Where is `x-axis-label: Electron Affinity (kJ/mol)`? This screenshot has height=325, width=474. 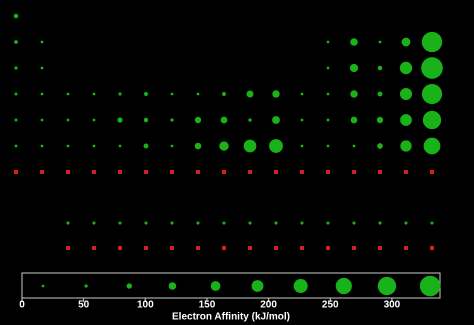 x-axis-label: Electron Affinity (kJ/mol) is located at coordinates (231, 317).